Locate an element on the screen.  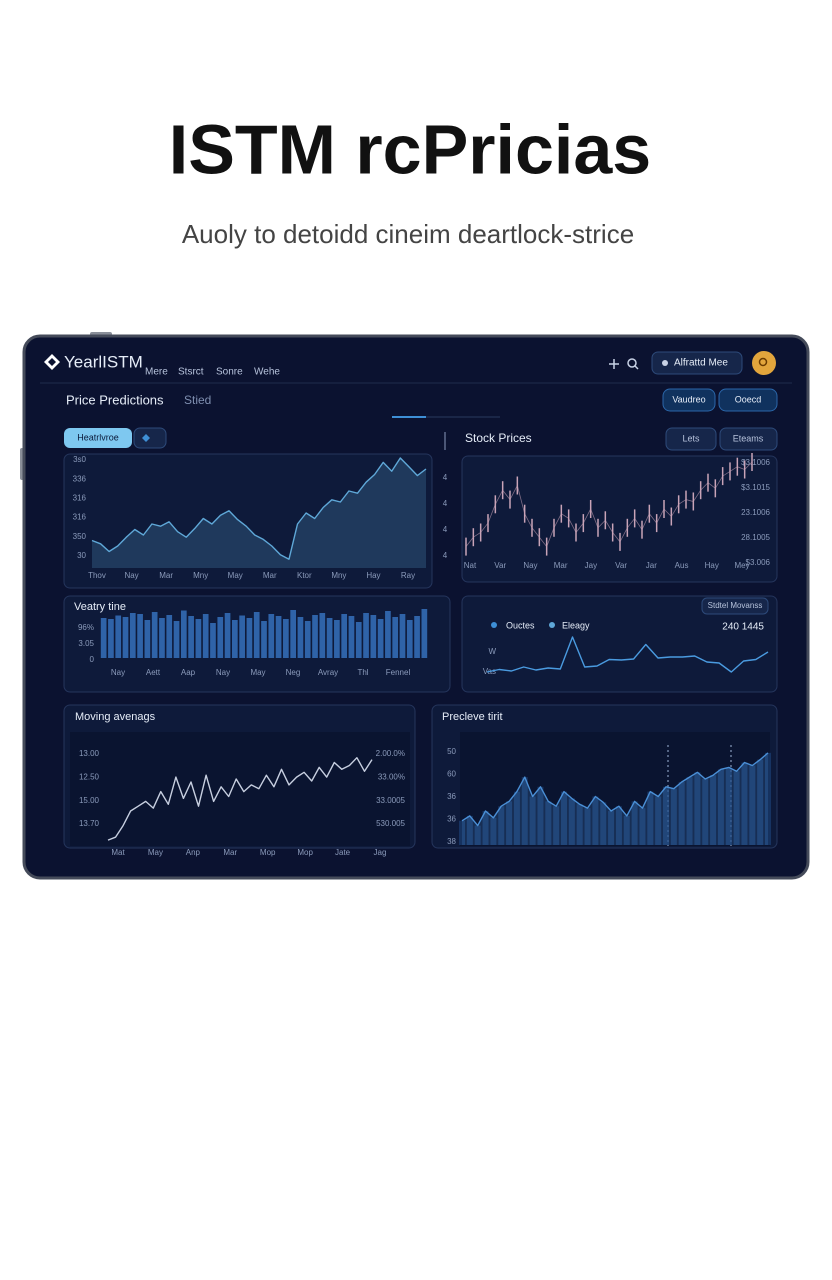
x-tick-label: Jag is located at coordinates (380, 852).